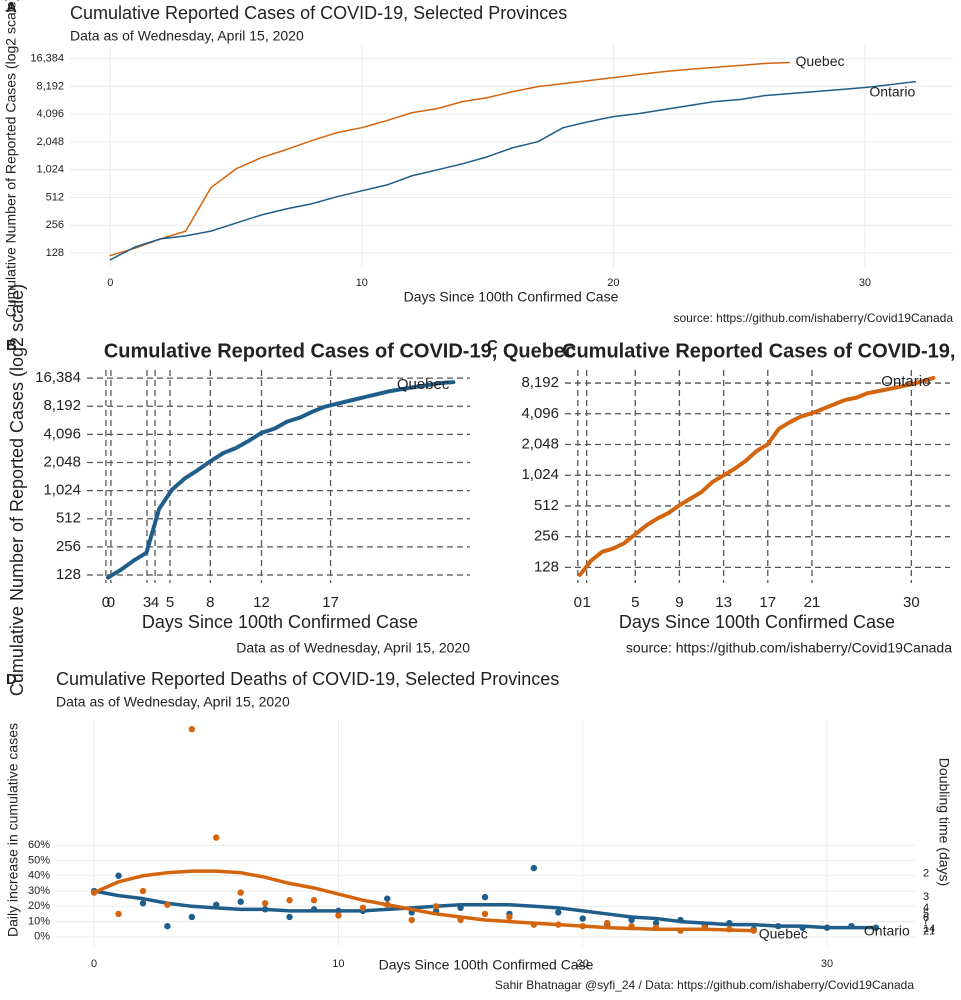 Image resolution: width=961 pixels, height=1000 pixels. I want to click on y2-tick-label: 5, so click(926, 914).